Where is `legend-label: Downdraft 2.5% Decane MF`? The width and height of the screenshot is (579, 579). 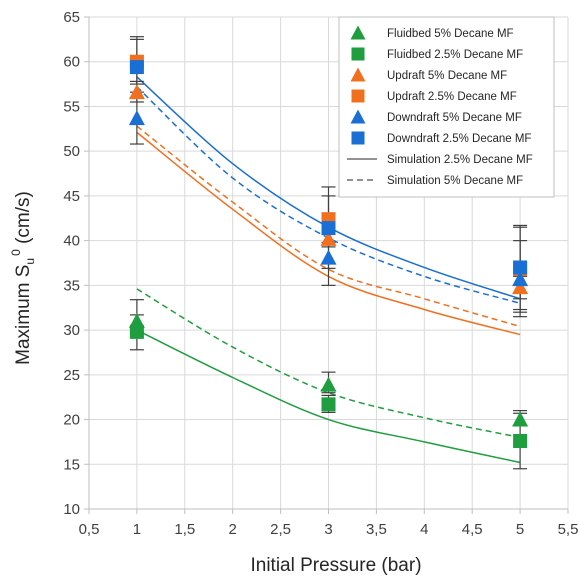
legend-label: Downdraft 2.5% Decane MF is located at coordinates (459, 139).